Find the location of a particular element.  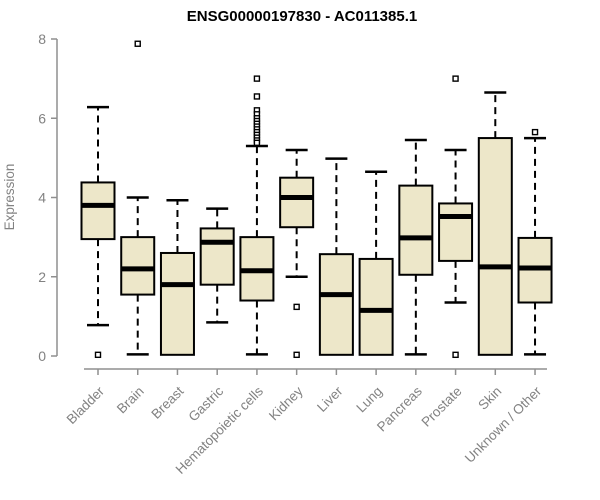

y-tick-label: 0 is located at coordinates (42, 356).